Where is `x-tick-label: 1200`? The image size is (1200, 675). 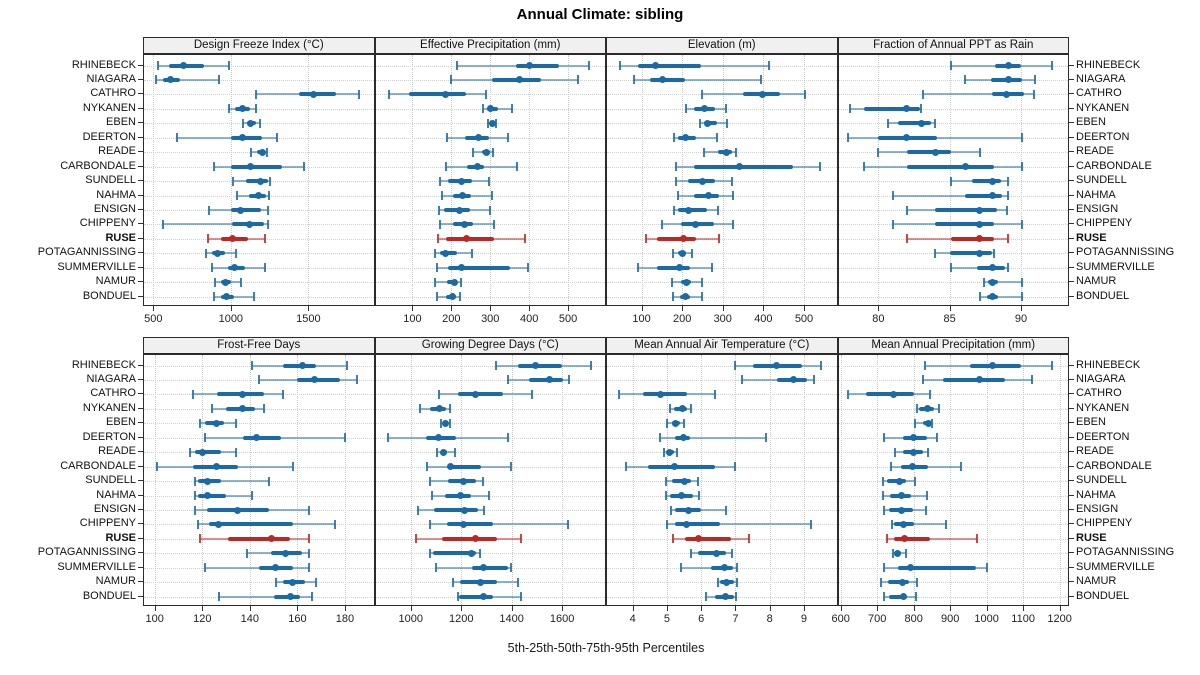
x-tick-label: 1200 is located at coordinates (1059, 619).